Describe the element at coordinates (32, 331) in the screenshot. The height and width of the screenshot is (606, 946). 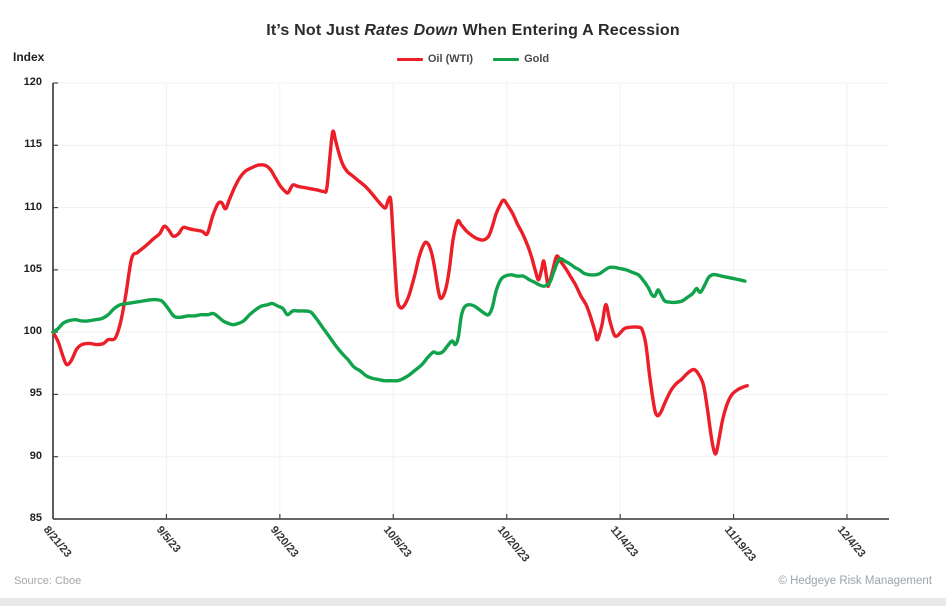
I see `y-tick-label: 100` at that location.